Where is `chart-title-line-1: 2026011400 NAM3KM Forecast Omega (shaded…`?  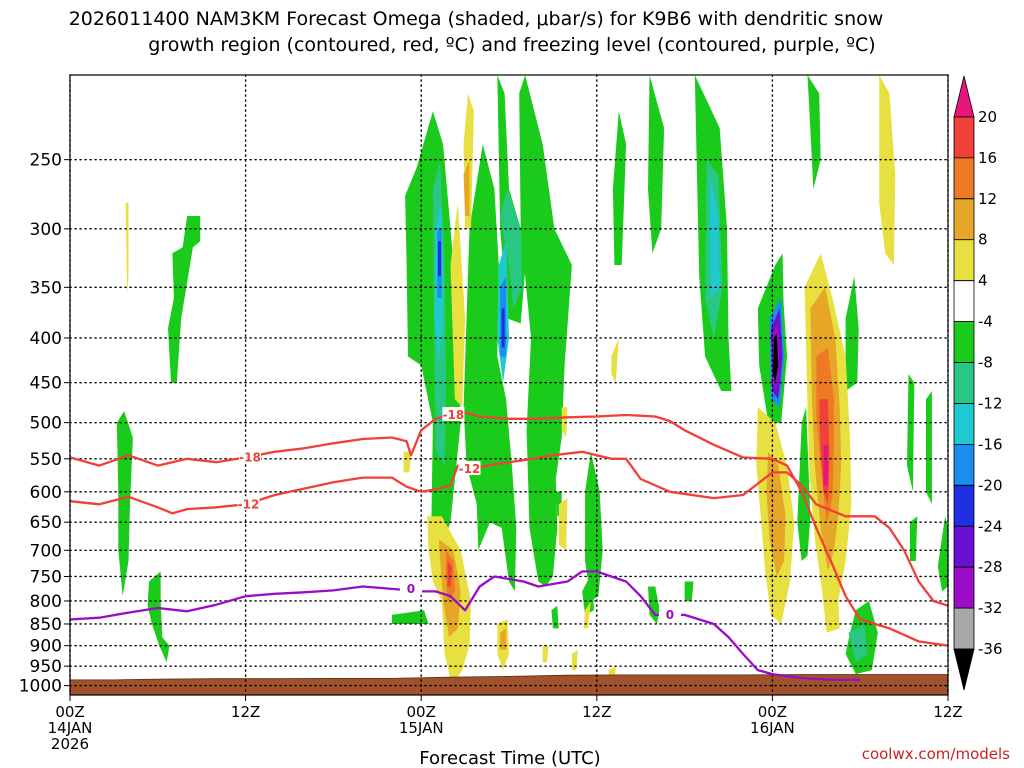 chart-title-line-1: 2026011400 NAM3KM Forecast Omega (shaded… is located at coordinates (476, 19).